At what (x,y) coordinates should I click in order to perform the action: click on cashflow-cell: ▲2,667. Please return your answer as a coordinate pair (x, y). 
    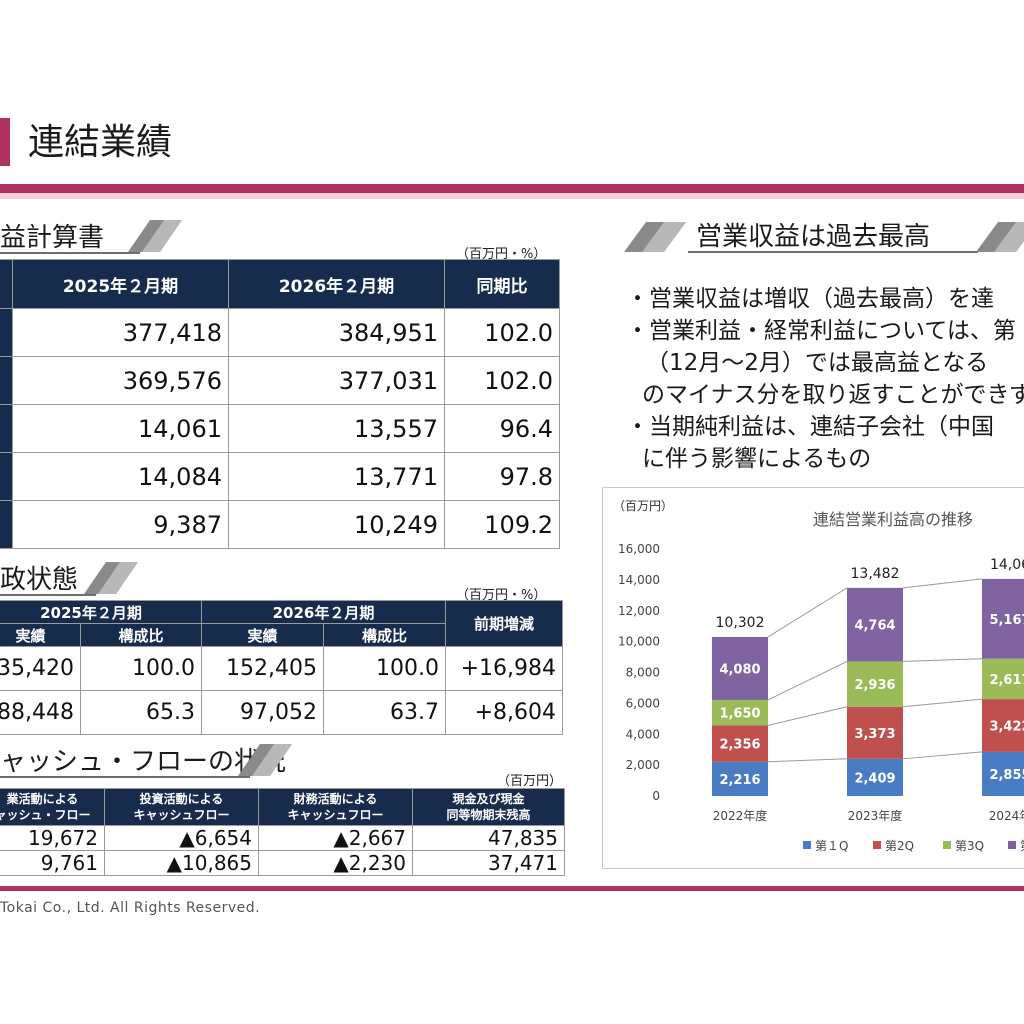
    Looking at the image, I should click on (335, 838).